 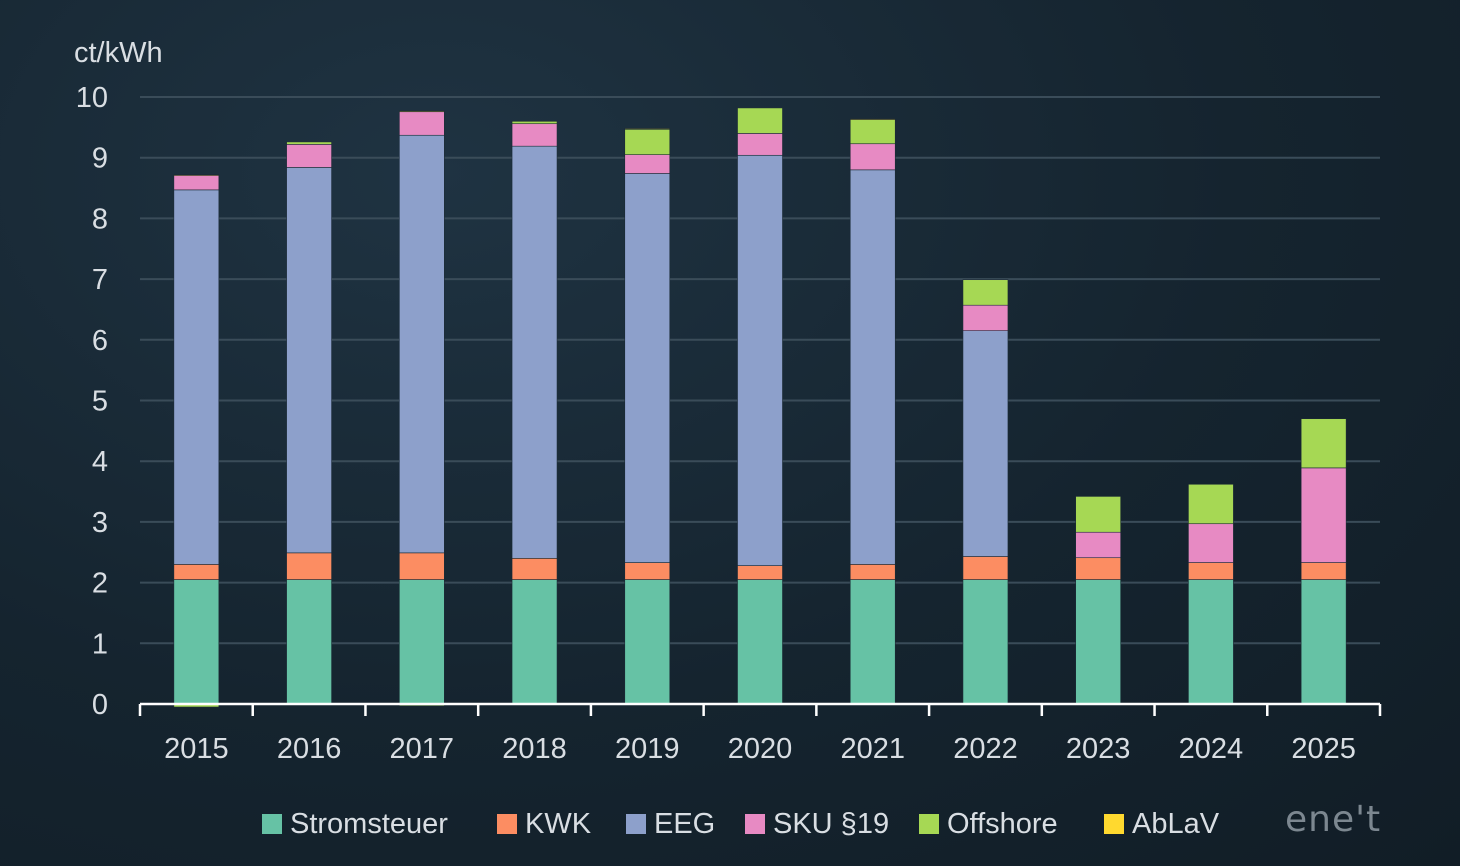 What do you see at coordinates (636, 824) in the screenshot?
I see `legend-swatch-eeg` at bounding box center [636, 824].